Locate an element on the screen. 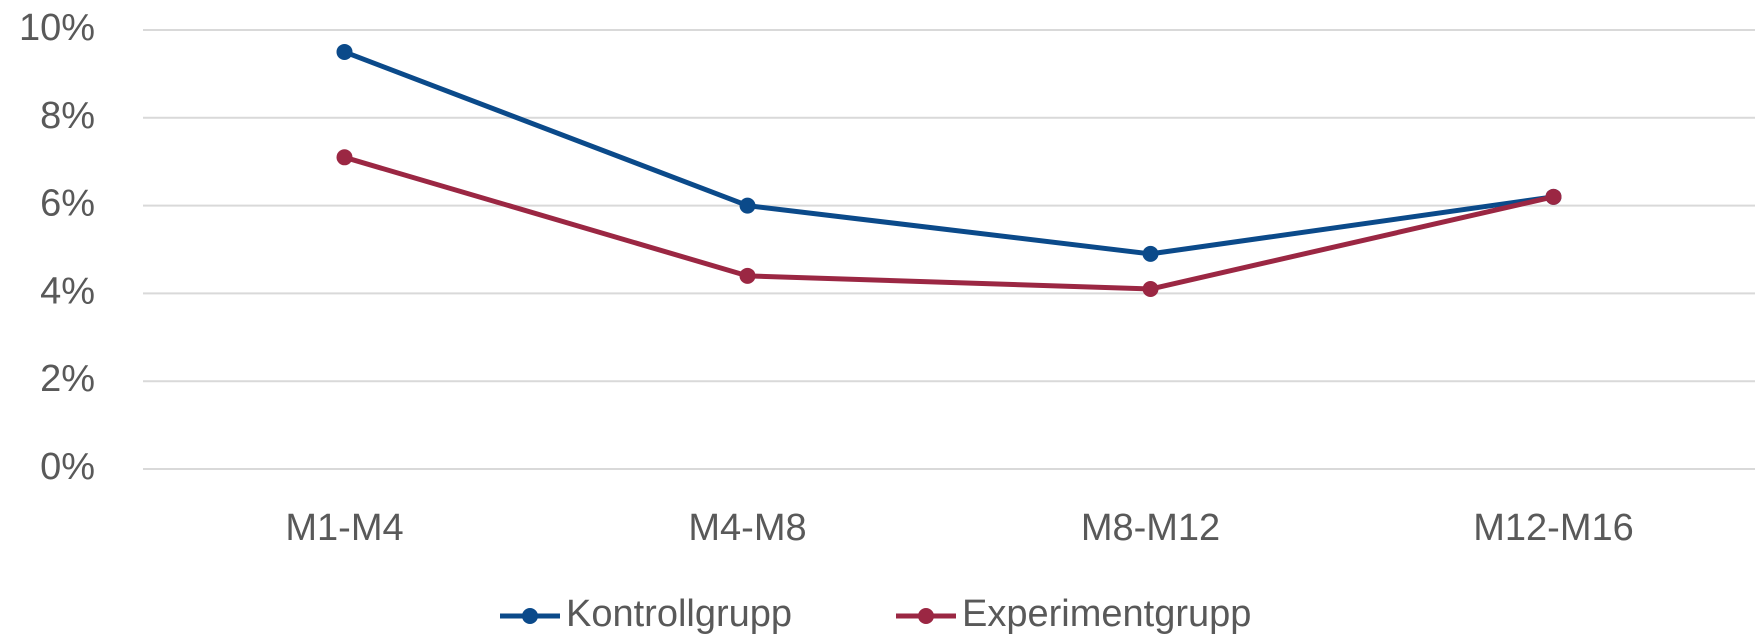 The image size is (1755, 640). y-tick-label: 4% is located at coordinates (67, 291).